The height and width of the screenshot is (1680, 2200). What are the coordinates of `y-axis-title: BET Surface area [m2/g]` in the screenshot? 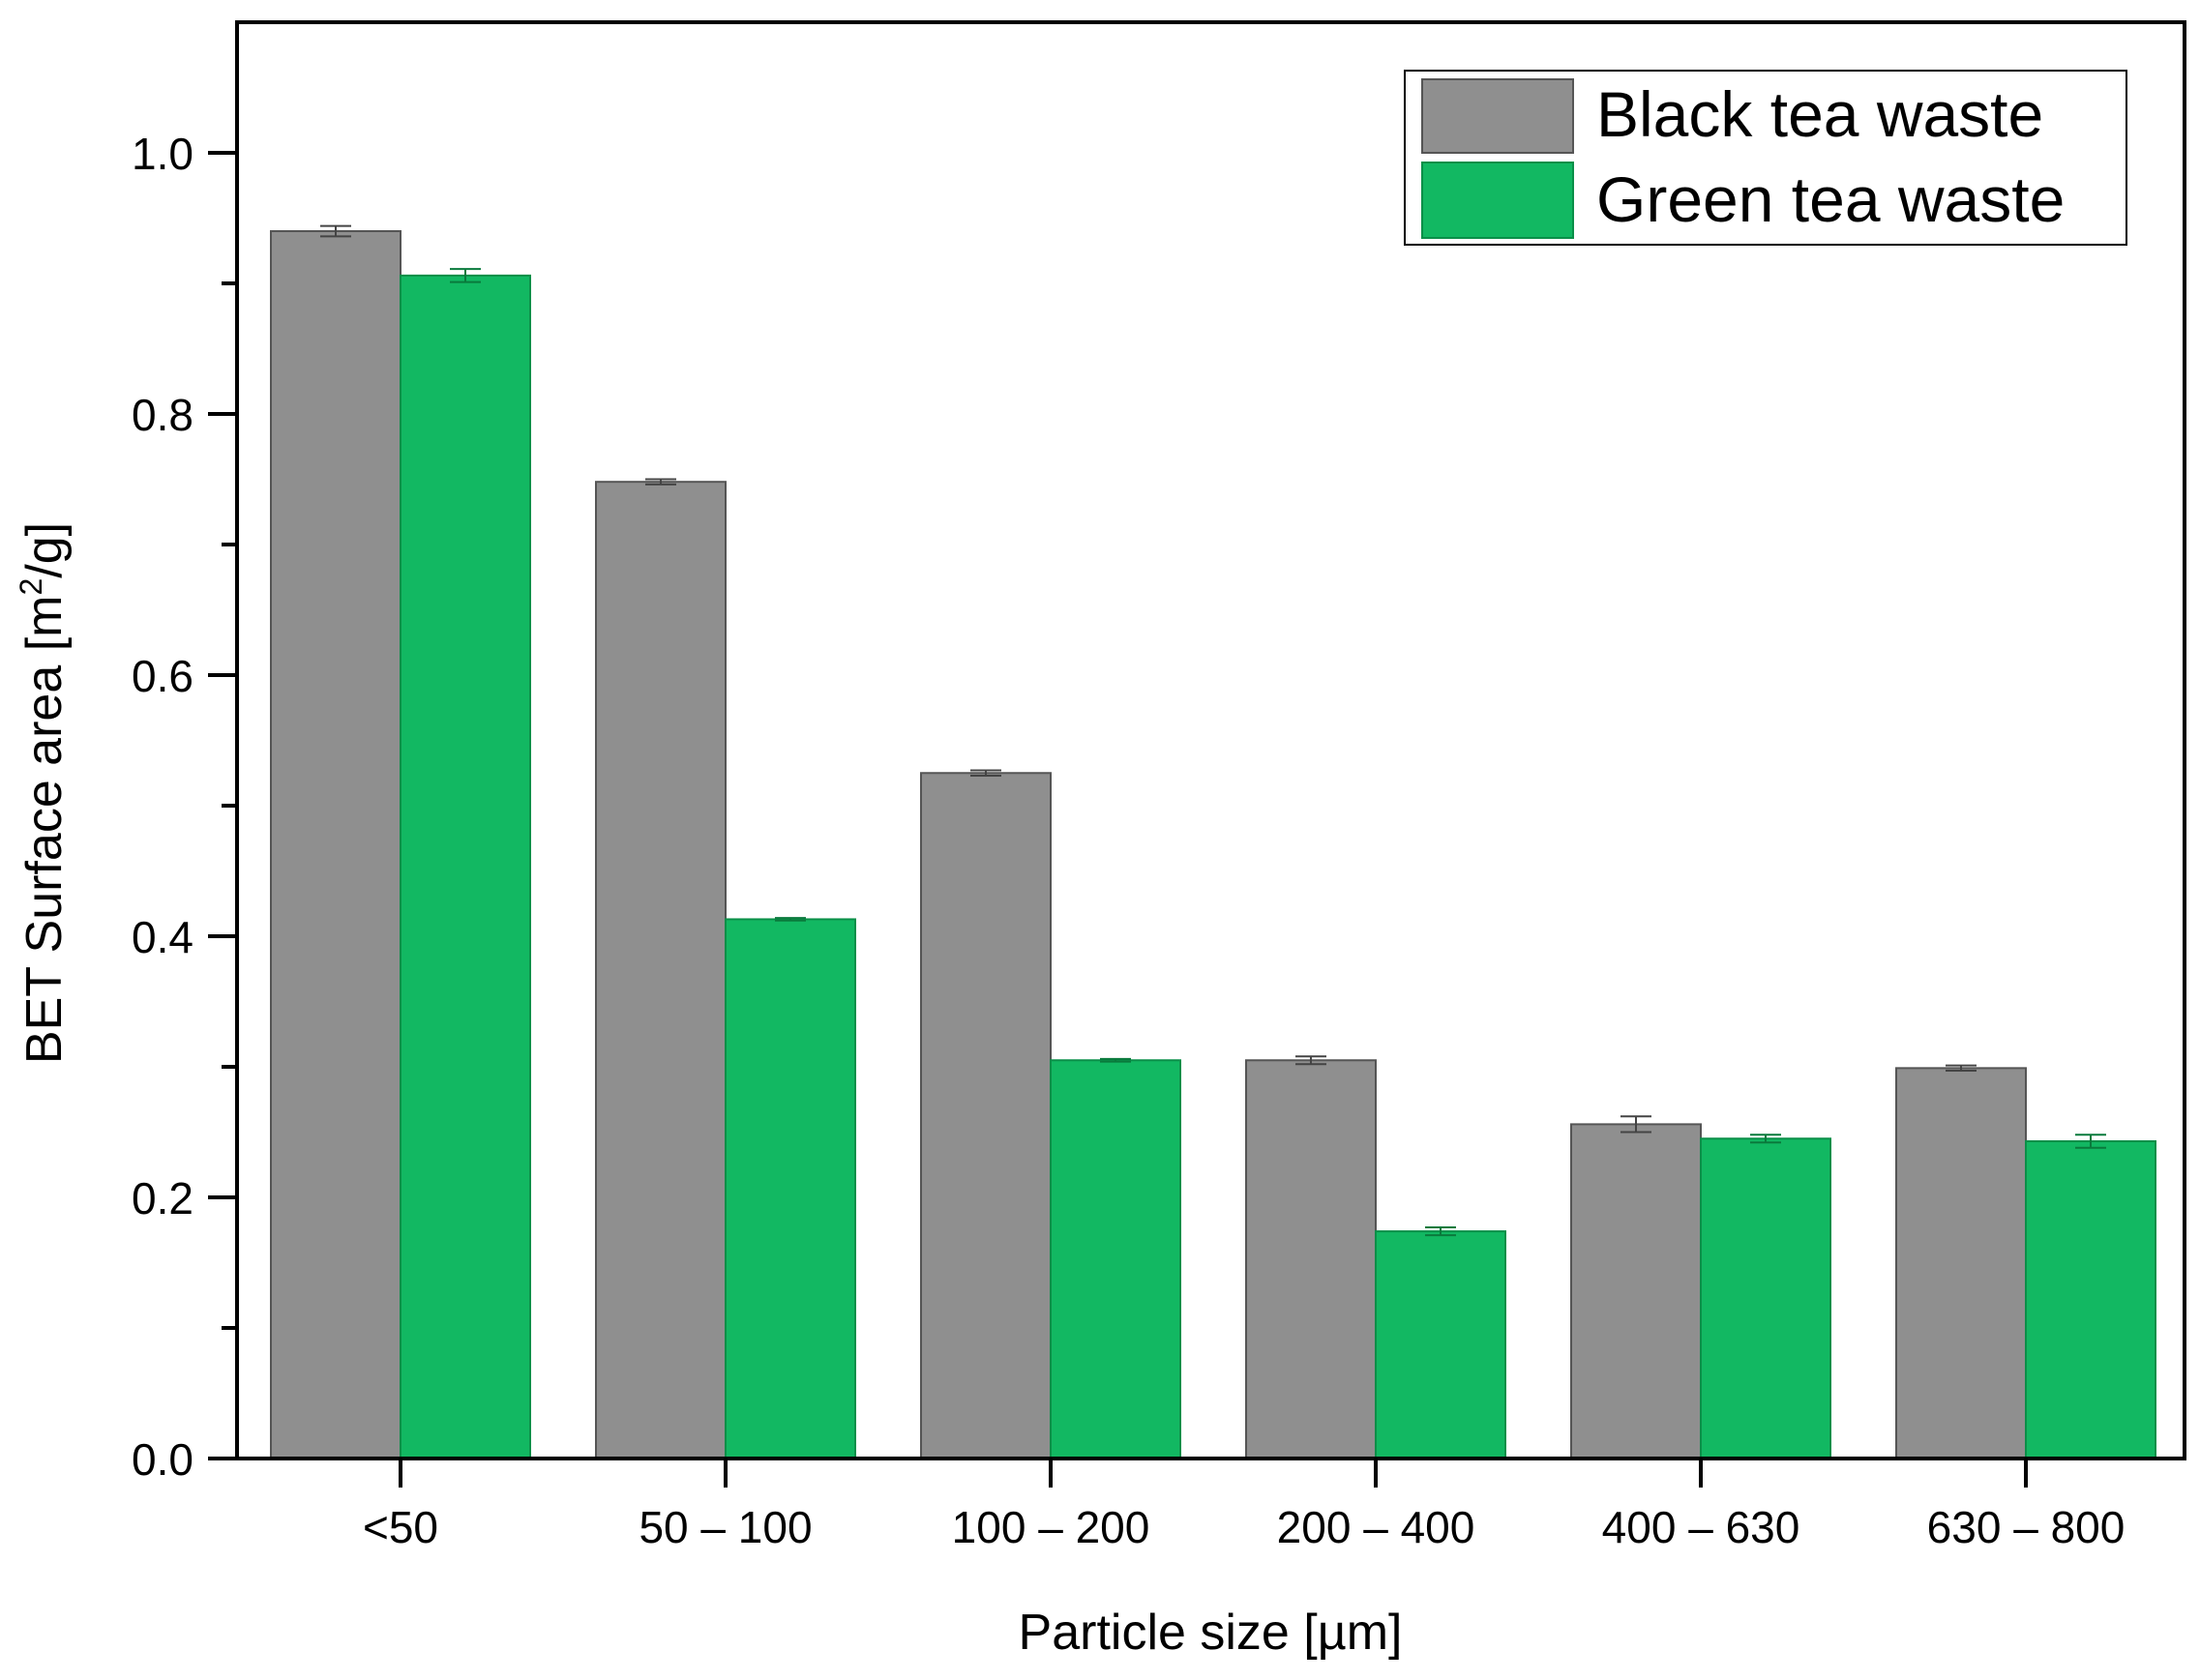 It's located at (44, 793).